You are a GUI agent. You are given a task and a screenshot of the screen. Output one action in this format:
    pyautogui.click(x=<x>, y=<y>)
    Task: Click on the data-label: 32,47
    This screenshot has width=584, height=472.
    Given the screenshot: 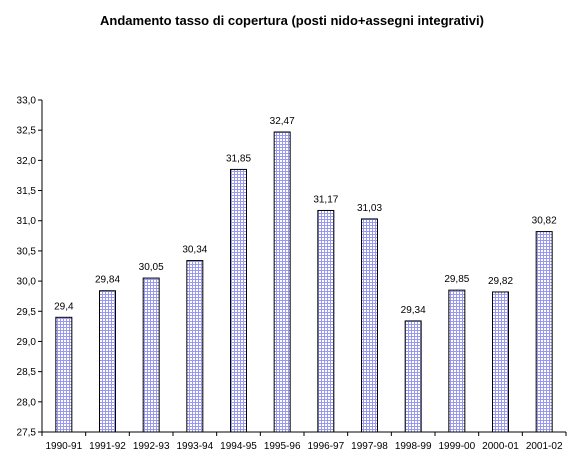 What is the action you would take?
    pyautogui.click(x=282, y=121)
    